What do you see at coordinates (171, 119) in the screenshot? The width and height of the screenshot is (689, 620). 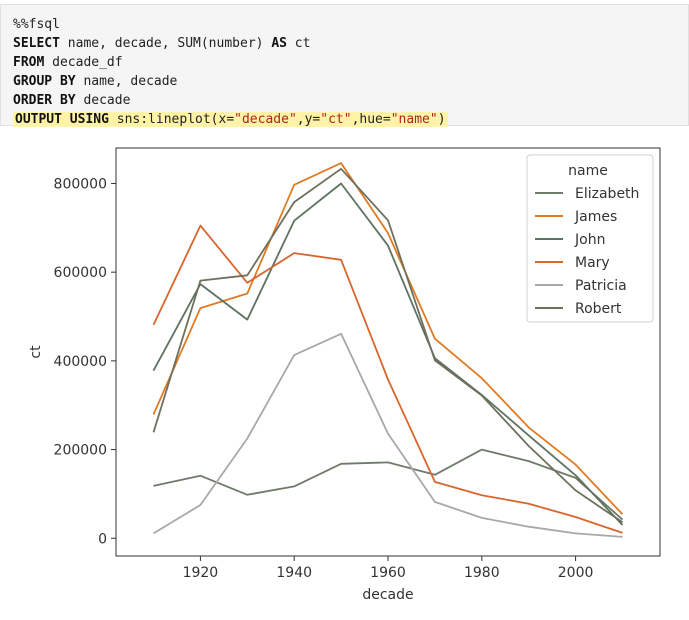 I see `code-token: sns:lineplot(x=` at bounding box center [171, 119].